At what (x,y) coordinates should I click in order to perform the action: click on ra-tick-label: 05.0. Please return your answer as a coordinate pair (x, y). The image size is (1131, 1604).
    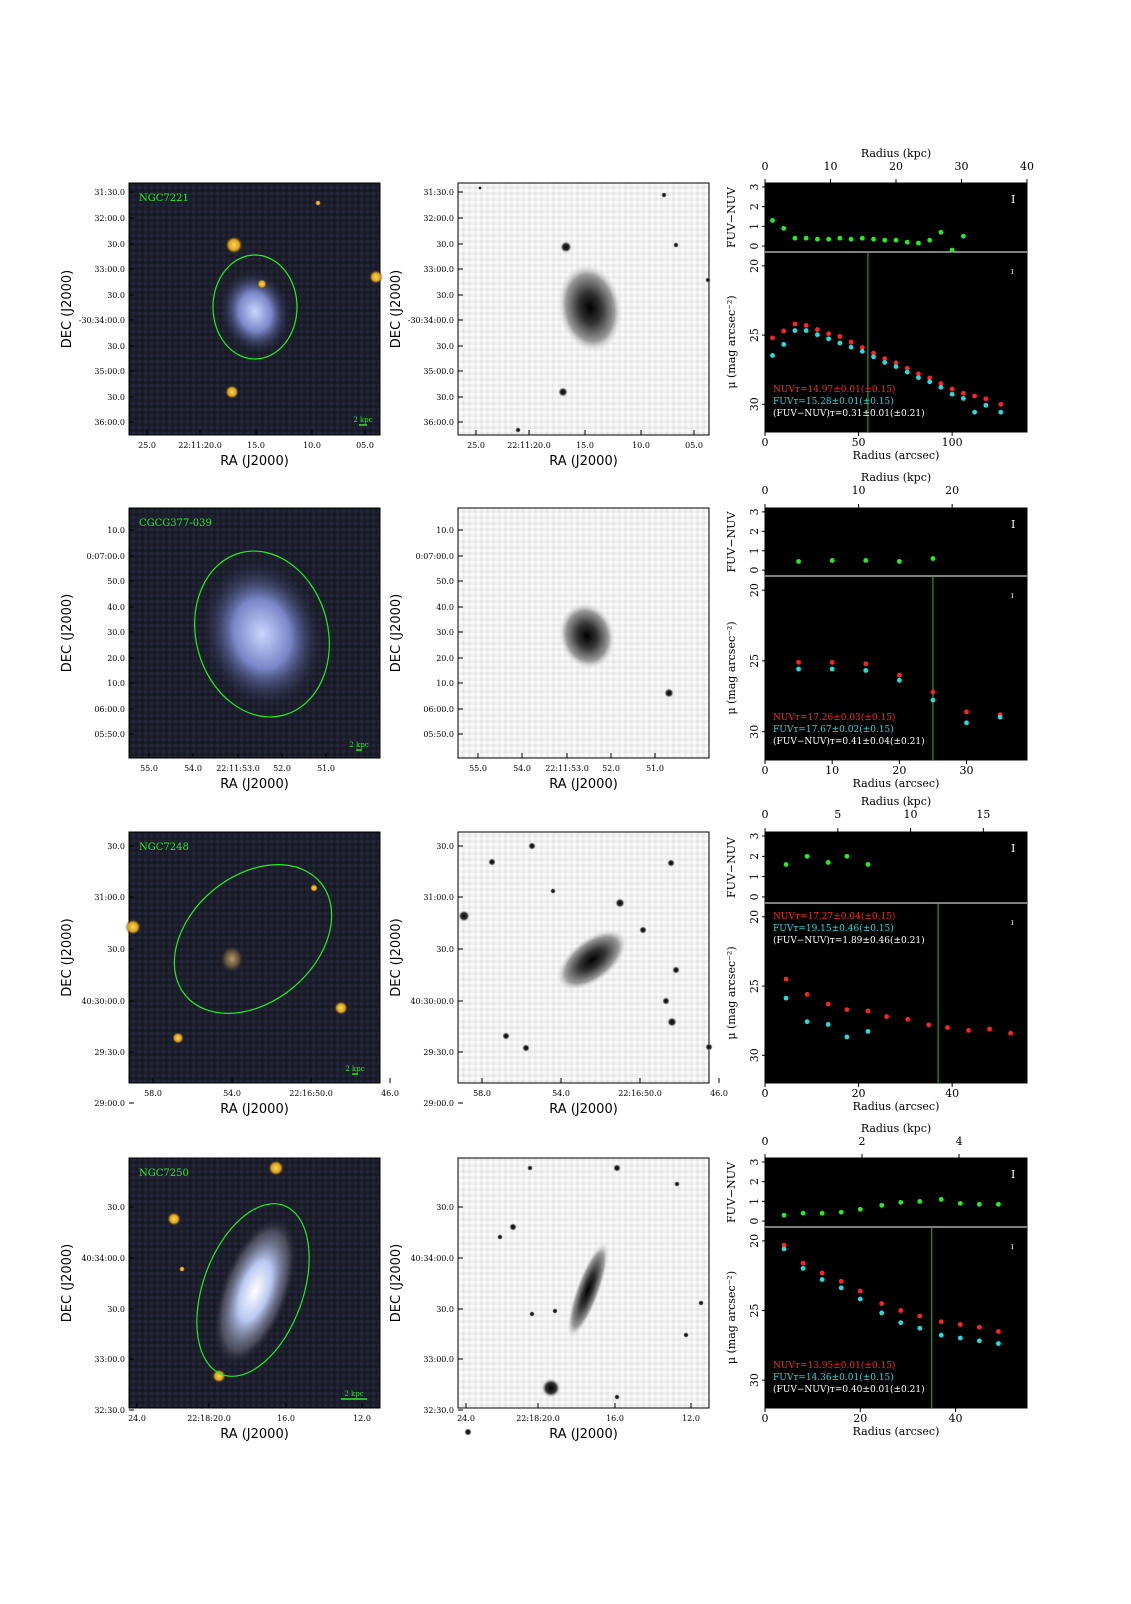
    Looking at the image, I should click on (694, 445).